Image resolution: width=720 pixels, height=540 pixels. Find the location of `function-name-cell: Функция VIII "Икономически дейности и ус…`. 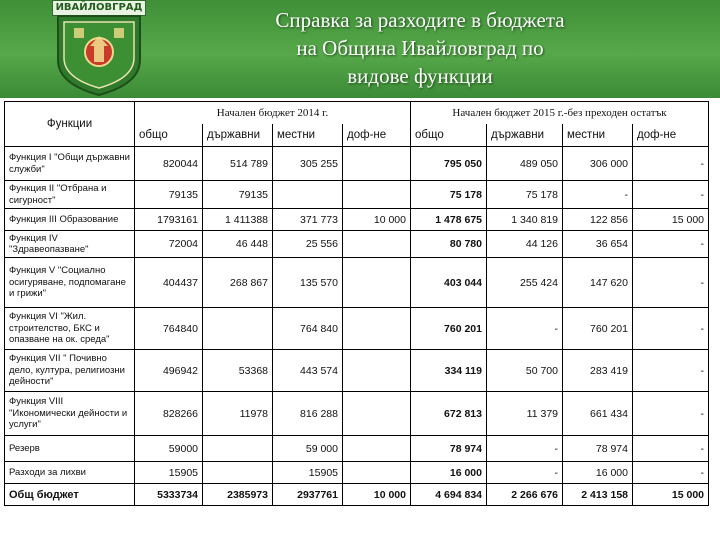

function-name-cell: Функция VIII "Икономически дейности и ус… is located at coordinates (69, 413).